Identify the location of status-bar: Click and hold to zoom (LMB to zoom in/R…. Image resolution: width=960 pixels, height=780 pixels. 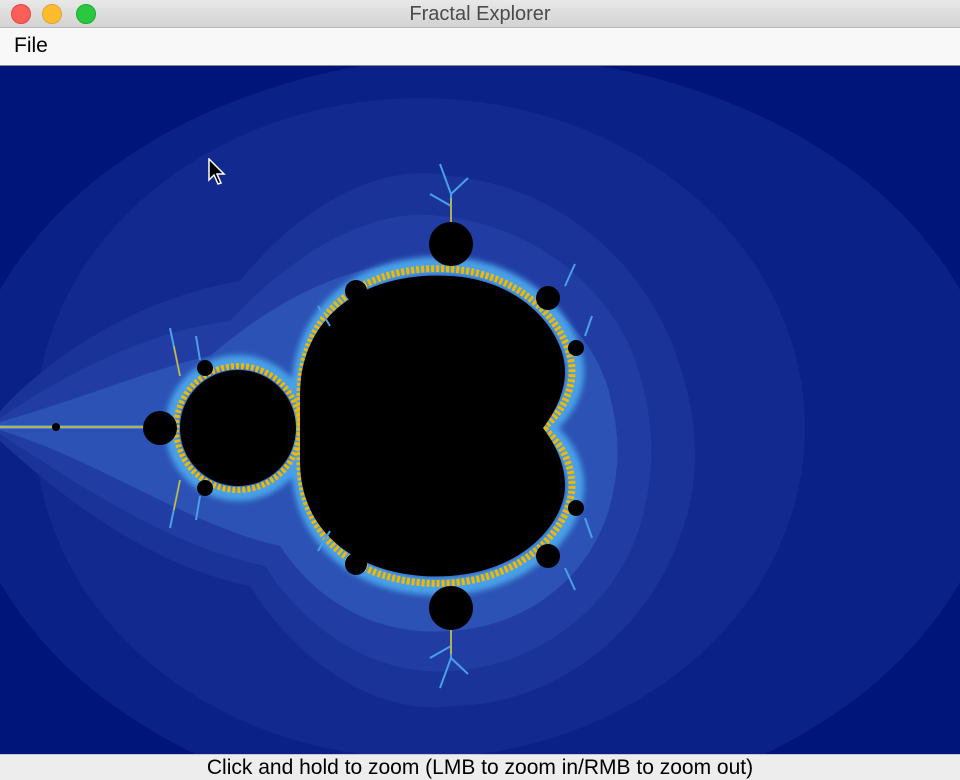
(480, 767).